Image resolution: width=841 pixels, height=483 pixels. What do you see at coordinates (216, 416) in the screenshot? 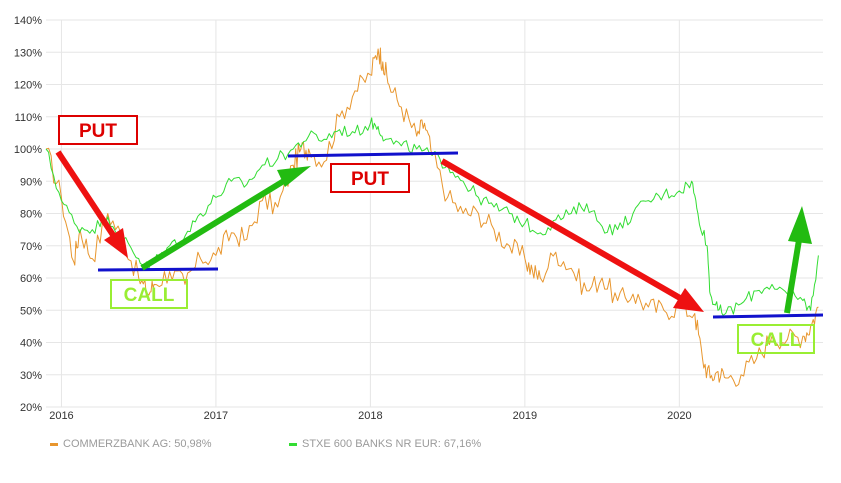
I see `x-tick-label: 2017` at bounding box center [216, 416].